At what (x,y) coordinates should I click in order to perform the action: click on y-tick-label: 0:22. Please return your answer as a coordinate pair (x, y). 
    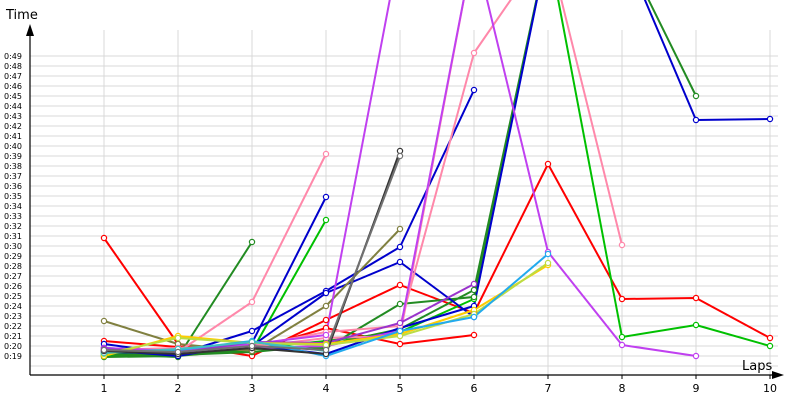
    Looking at the image, I should click on (13, 326).